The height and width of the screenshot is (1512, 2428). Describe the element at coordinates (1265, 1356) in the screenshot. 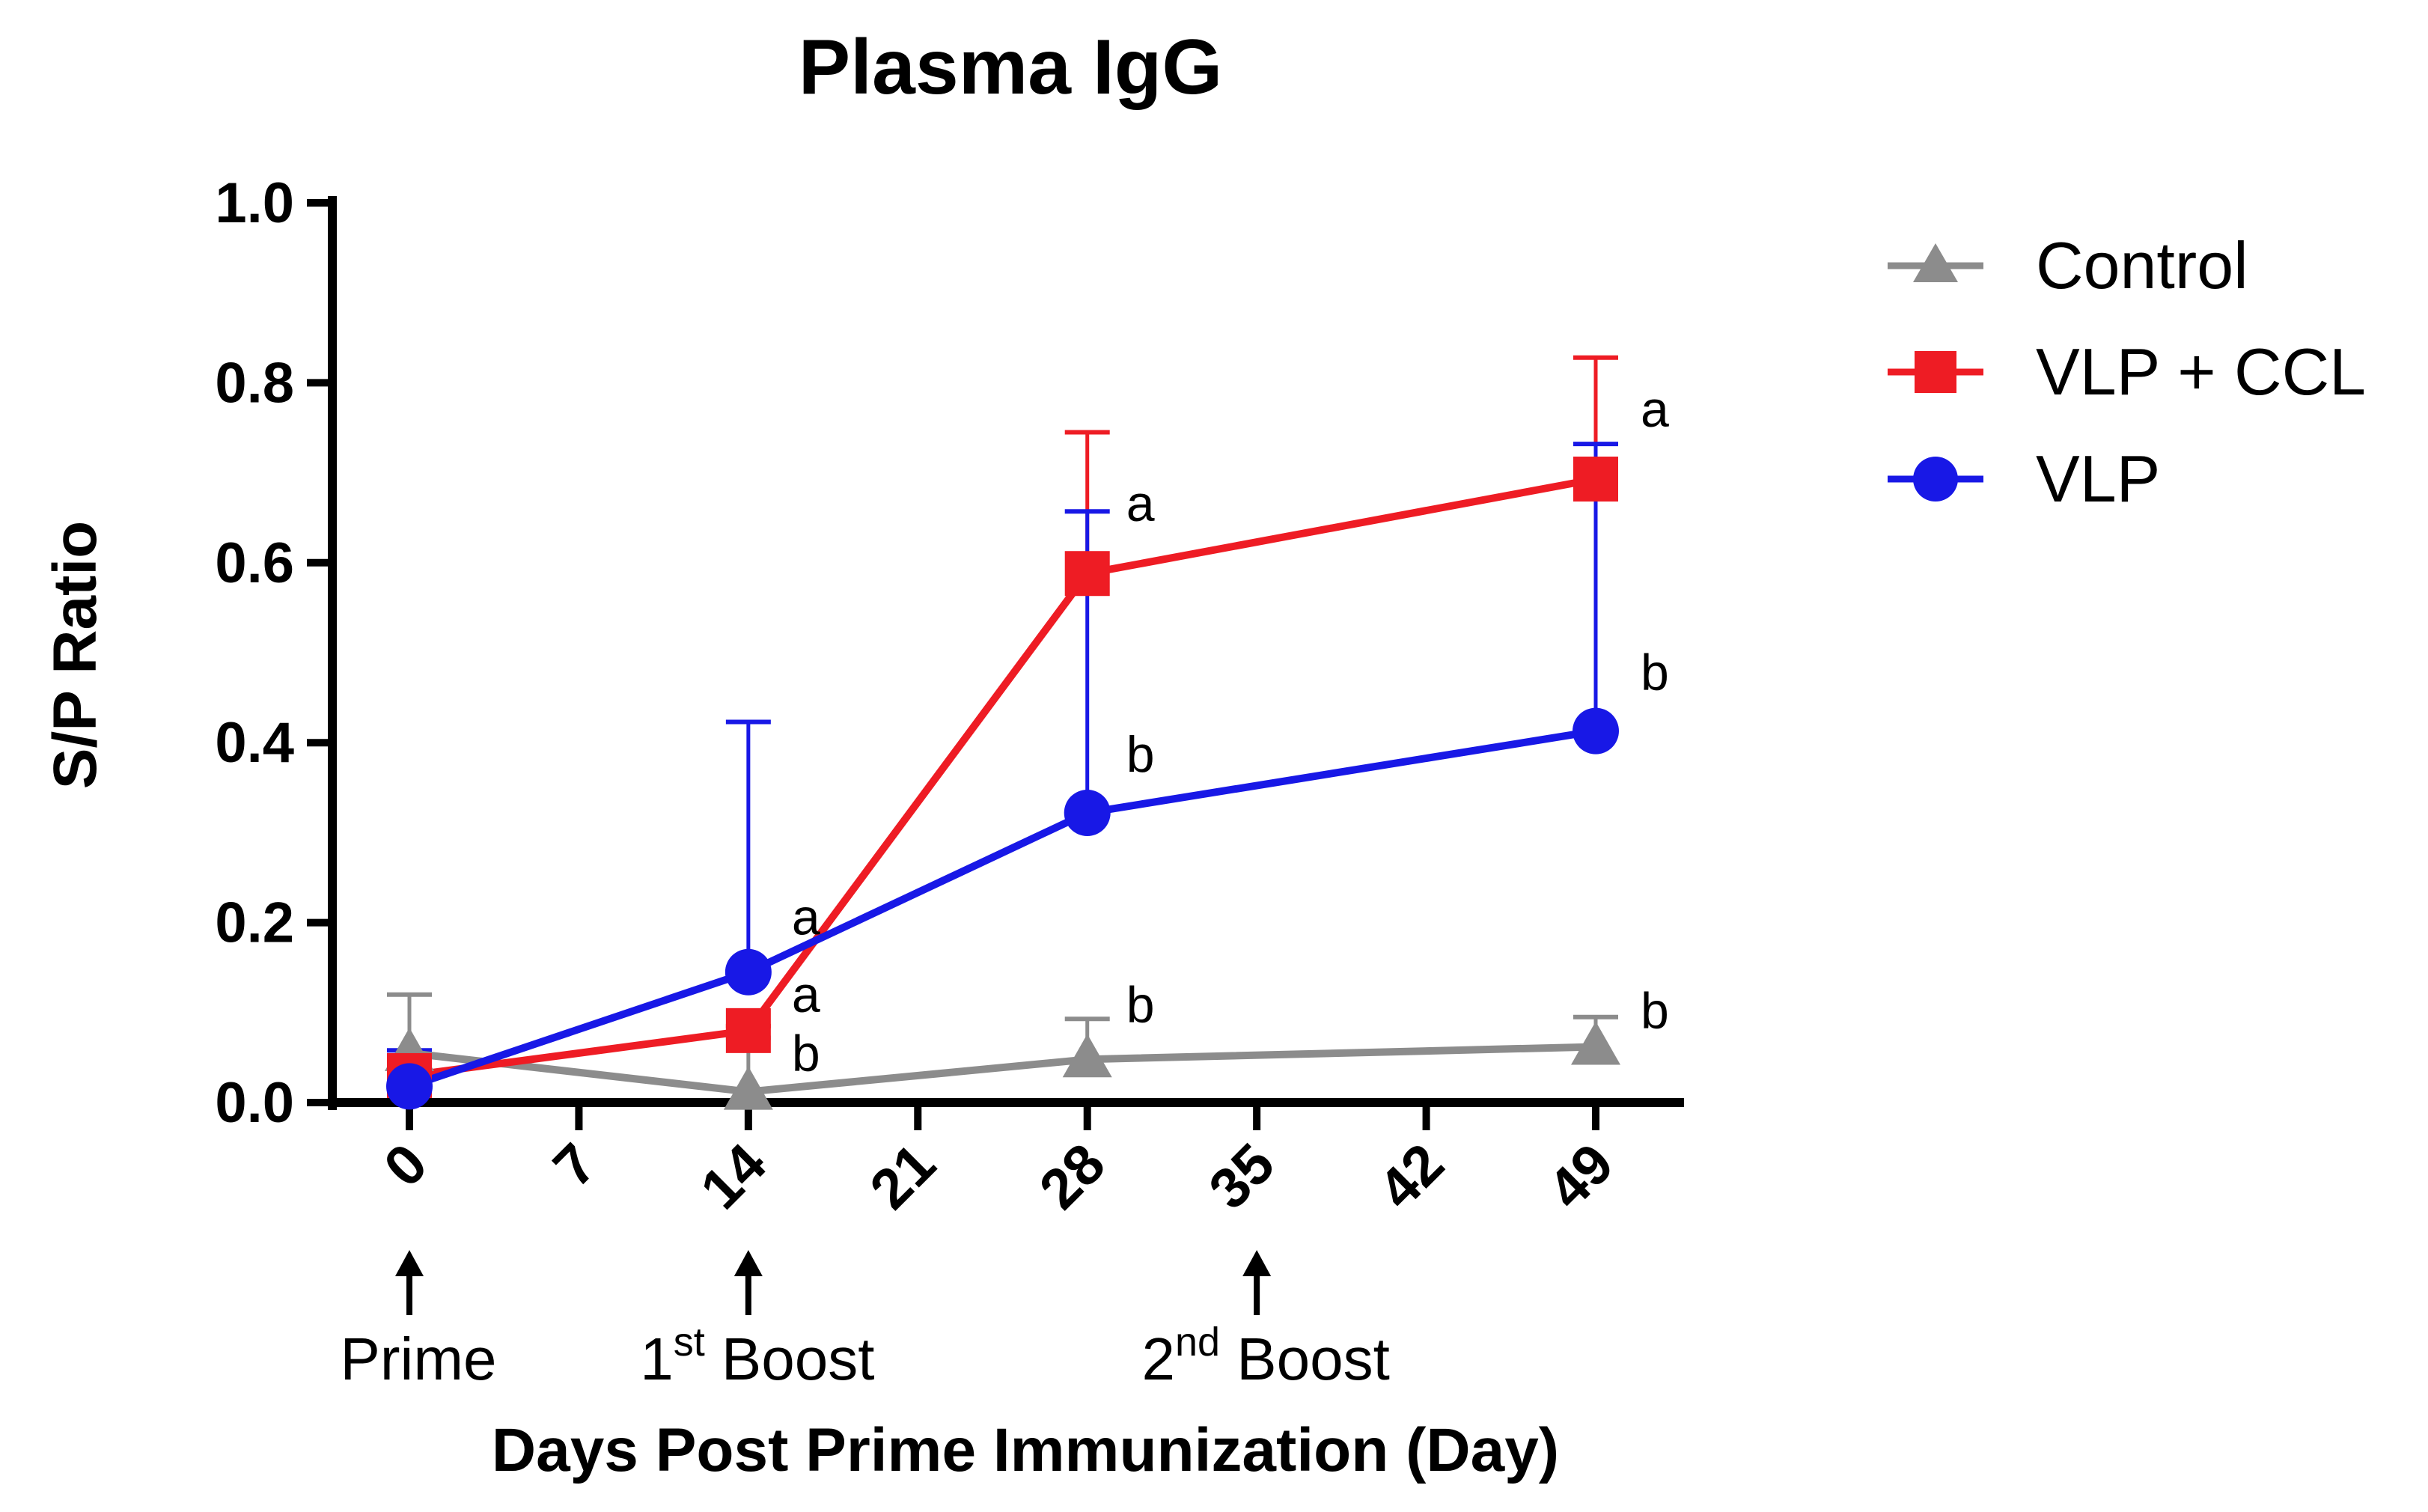

I see `annotation-label: 2nd Boost` at that location.